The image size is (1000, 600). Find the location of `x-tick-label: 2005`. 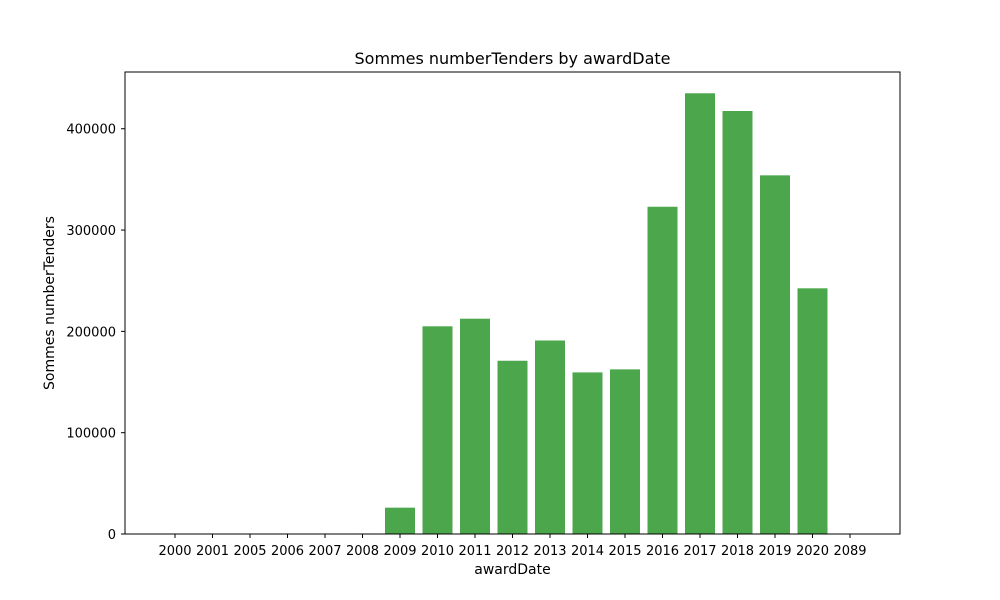

x-tick-label: 2005 is located at coordinates (249, 551).